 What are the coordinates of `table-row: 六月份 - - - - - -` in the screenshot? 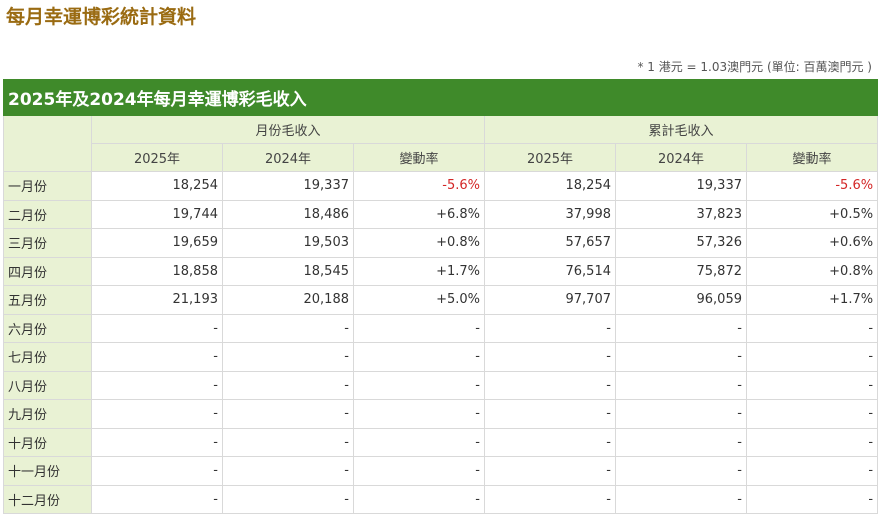 It's located at (441, 328).